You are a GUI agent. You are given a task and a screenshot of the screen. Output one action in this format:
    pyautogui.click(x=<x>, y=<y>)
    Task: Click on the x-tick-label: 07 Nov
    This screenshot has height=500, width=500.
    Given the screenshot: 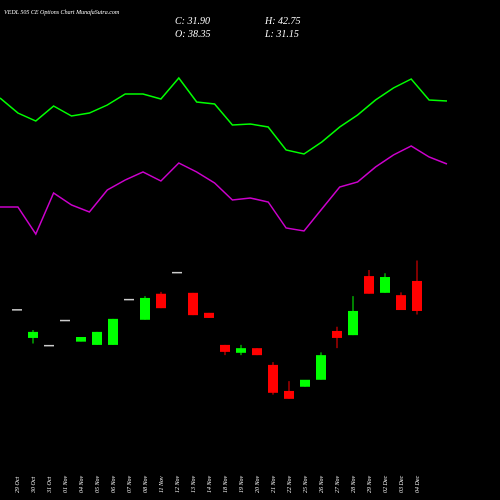 What is the action you would take?
    pyautogui.click(x=130, y=484)
    